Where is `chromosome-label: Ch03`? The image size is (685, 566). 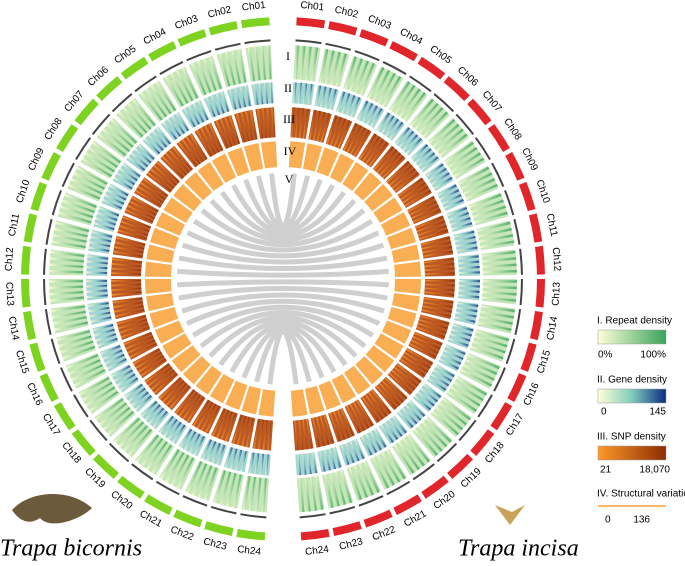
chromosome-label: Ch03 is located at coordinates (379, 22).